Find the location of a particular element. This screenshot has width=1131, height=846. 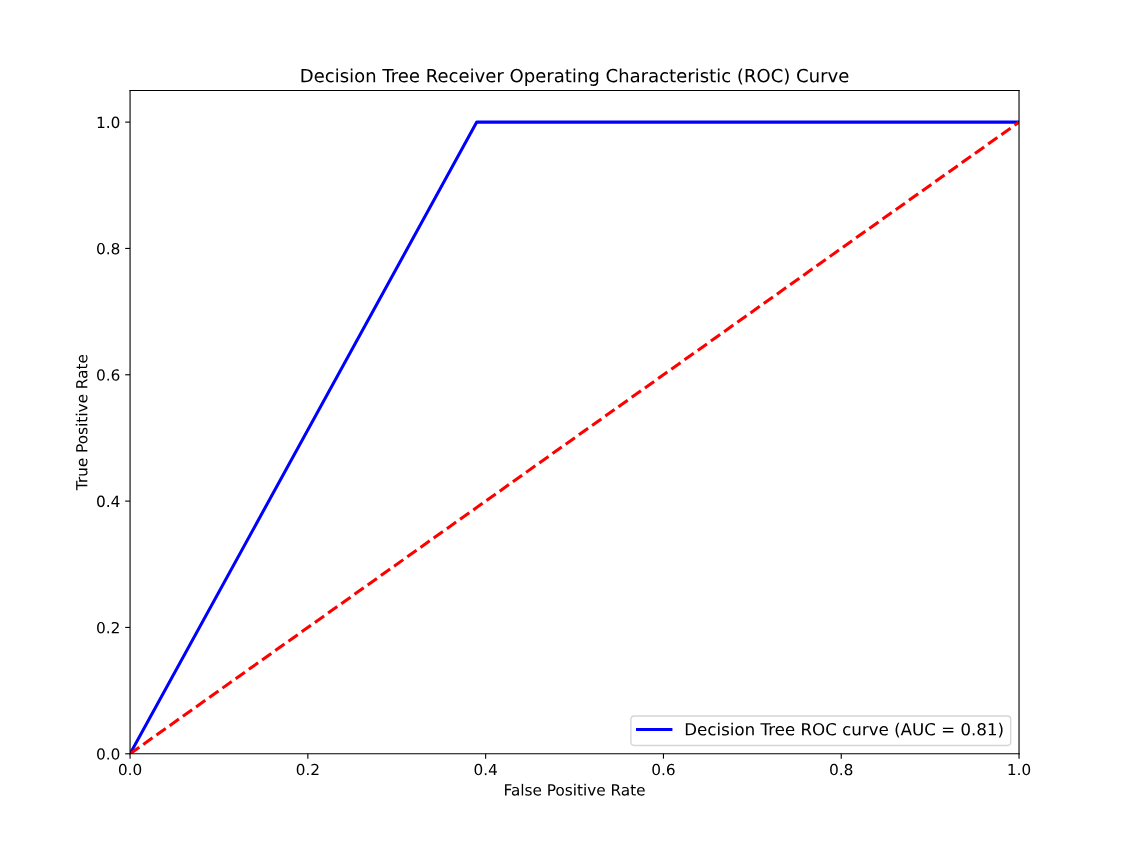

chart-title: Decision Tree Receiver Operating Characteristic (ROC) Curve is located at coordinates (575, 77).